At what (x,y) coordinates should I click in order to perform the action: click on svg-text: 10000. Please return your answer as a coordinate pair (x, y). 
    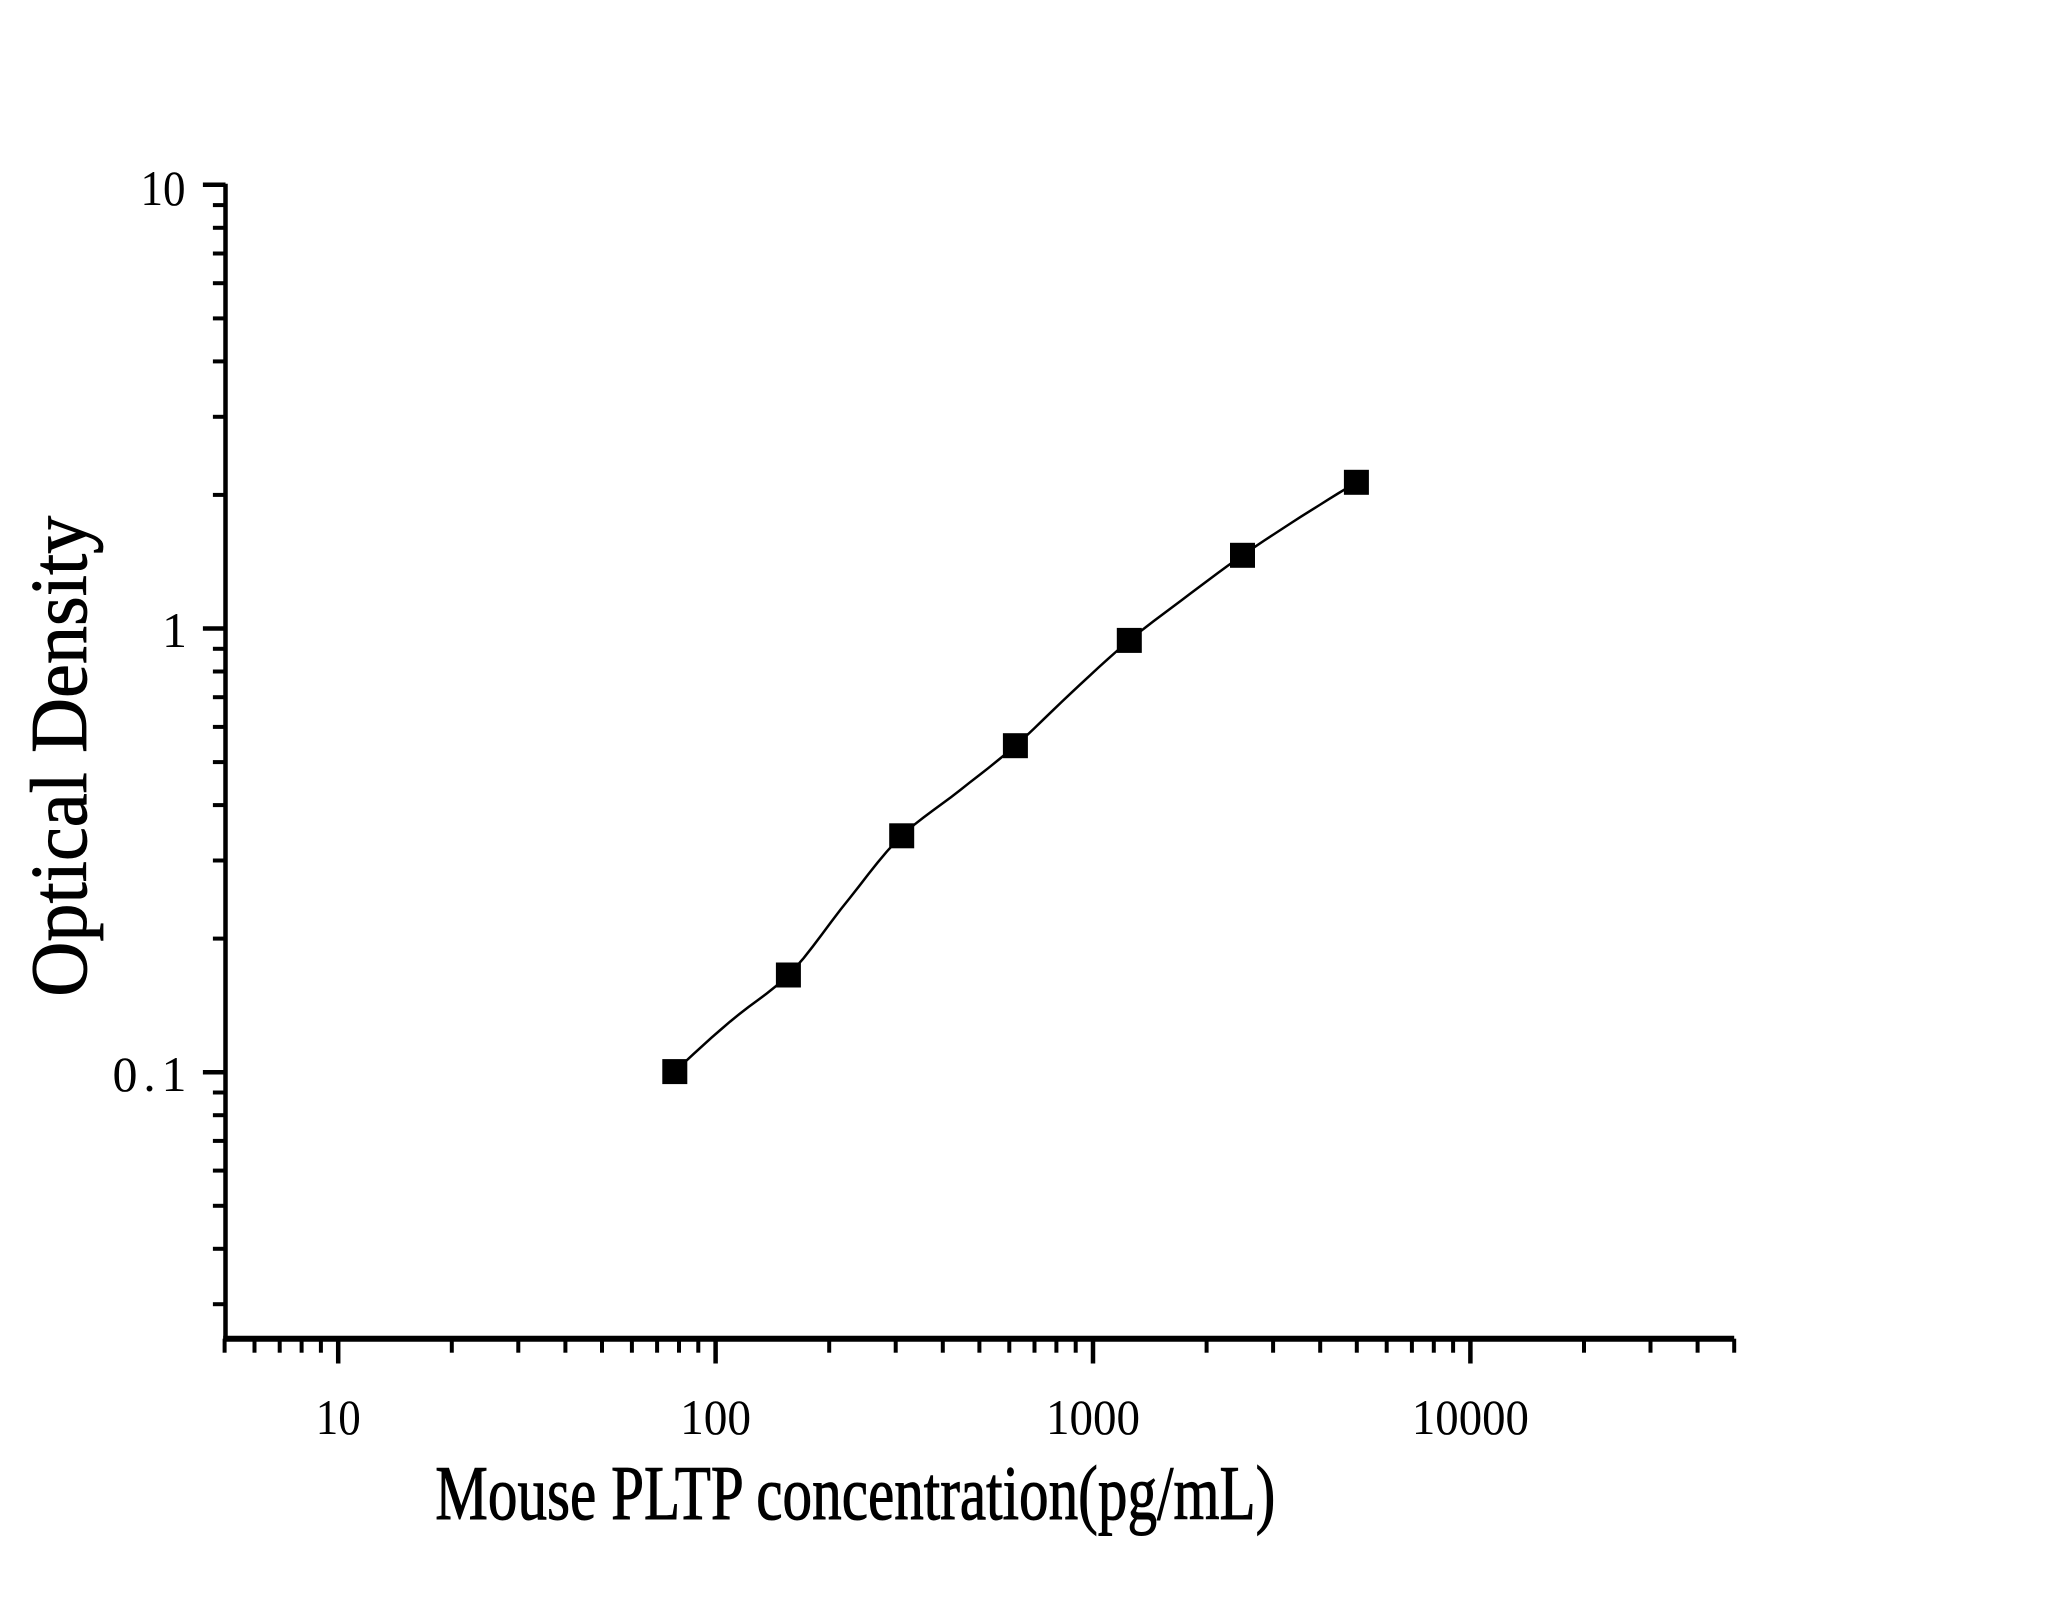
    Looking at the image, I should click on (1470, 1417).